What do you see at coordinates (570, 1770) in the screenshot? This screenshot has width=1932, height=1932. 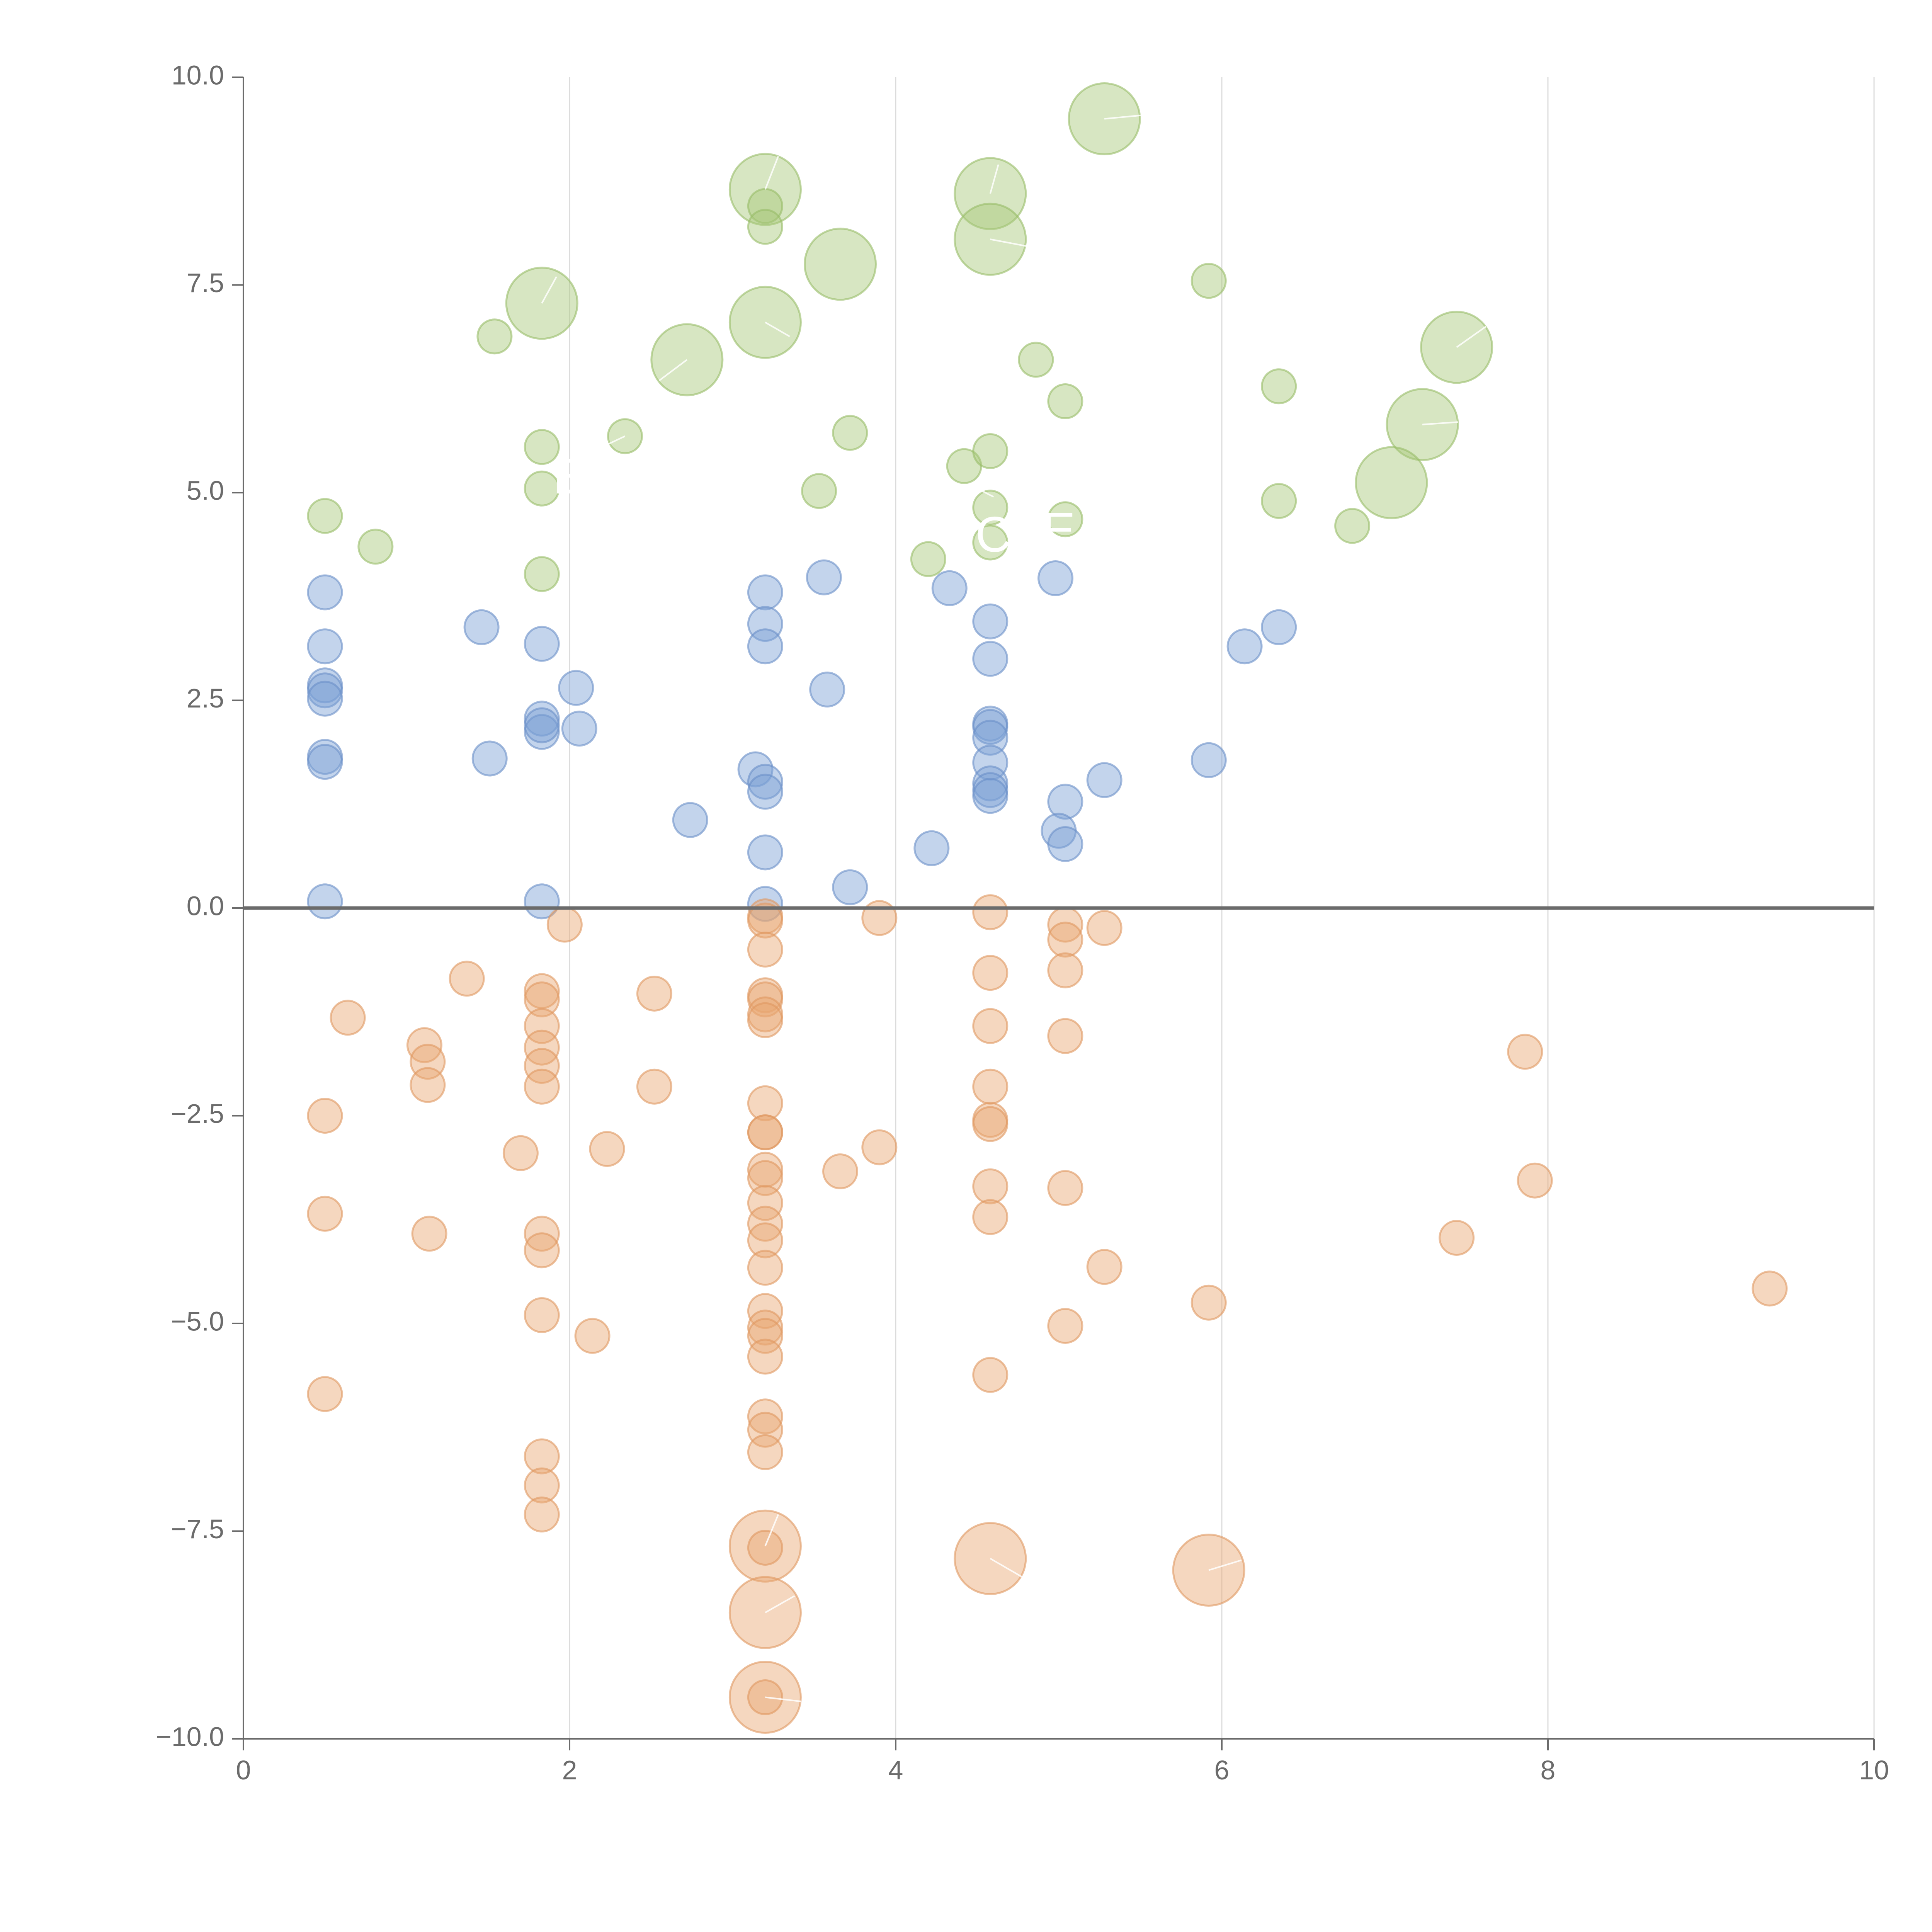 I see `x-tick-label: 2` at bounding box center [570, 1770].